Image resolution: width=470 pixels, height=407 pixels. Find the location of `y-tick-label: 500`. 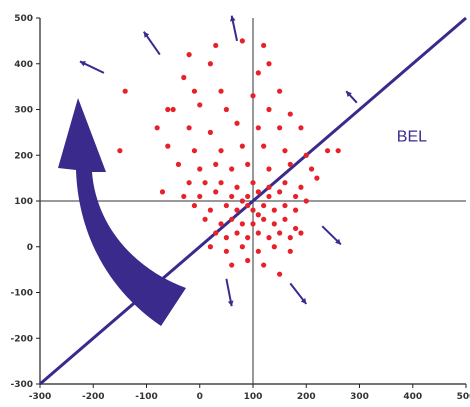

y-tick-label: 500 is located at coordinates (23, 19).